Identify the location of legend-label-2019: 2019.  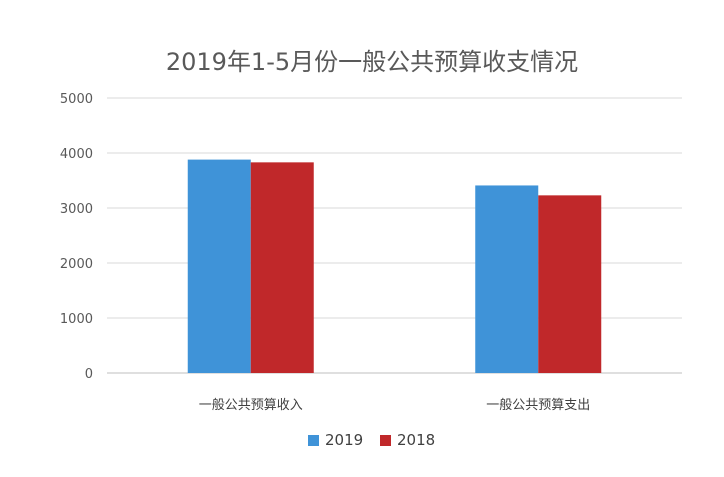
(344, 440).